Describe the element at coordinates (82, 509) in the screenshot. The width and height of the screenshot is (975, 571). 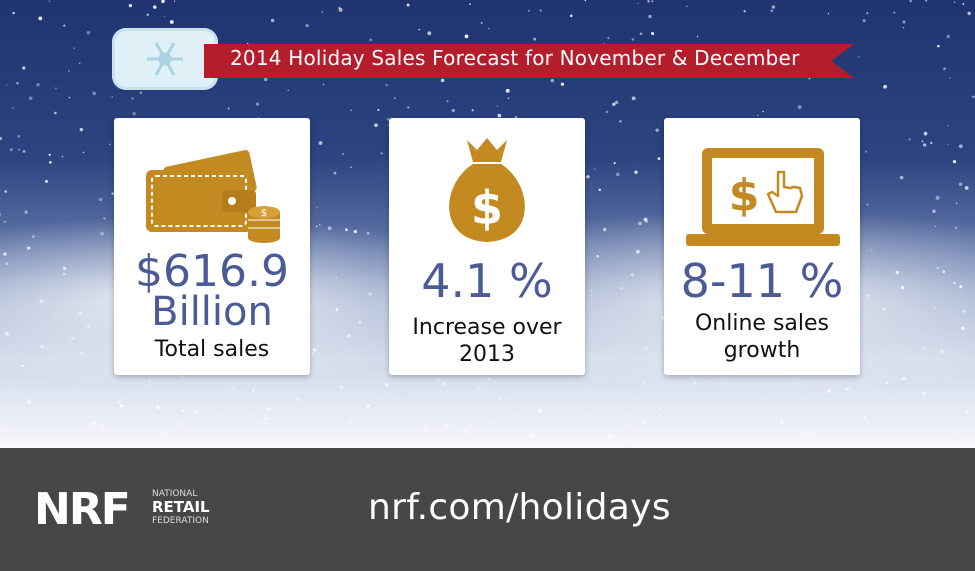
I see `logo-wordmark: NRF` at that location.